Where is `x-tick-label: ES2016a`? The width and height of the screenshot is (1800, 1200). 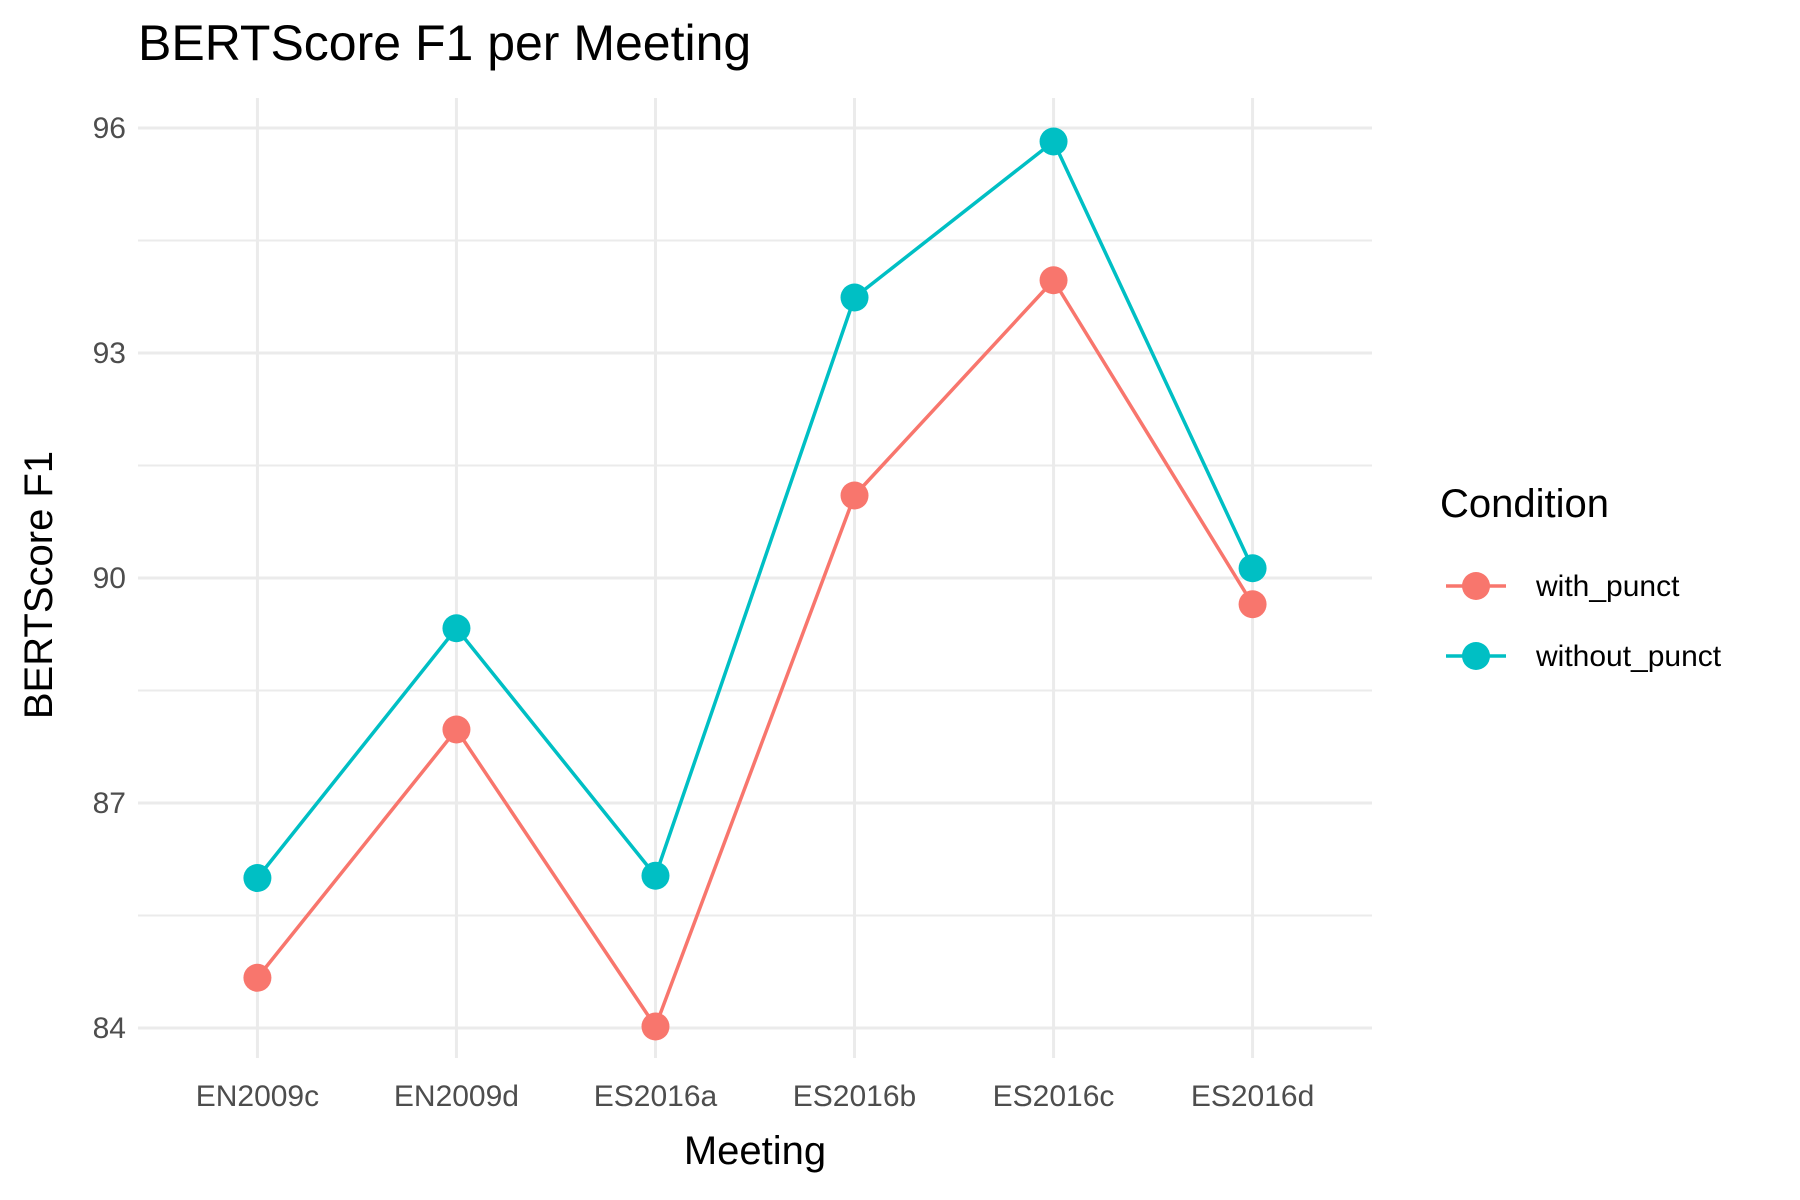 x-tick-label: ES2016a is located at coordinates (656, 1096).